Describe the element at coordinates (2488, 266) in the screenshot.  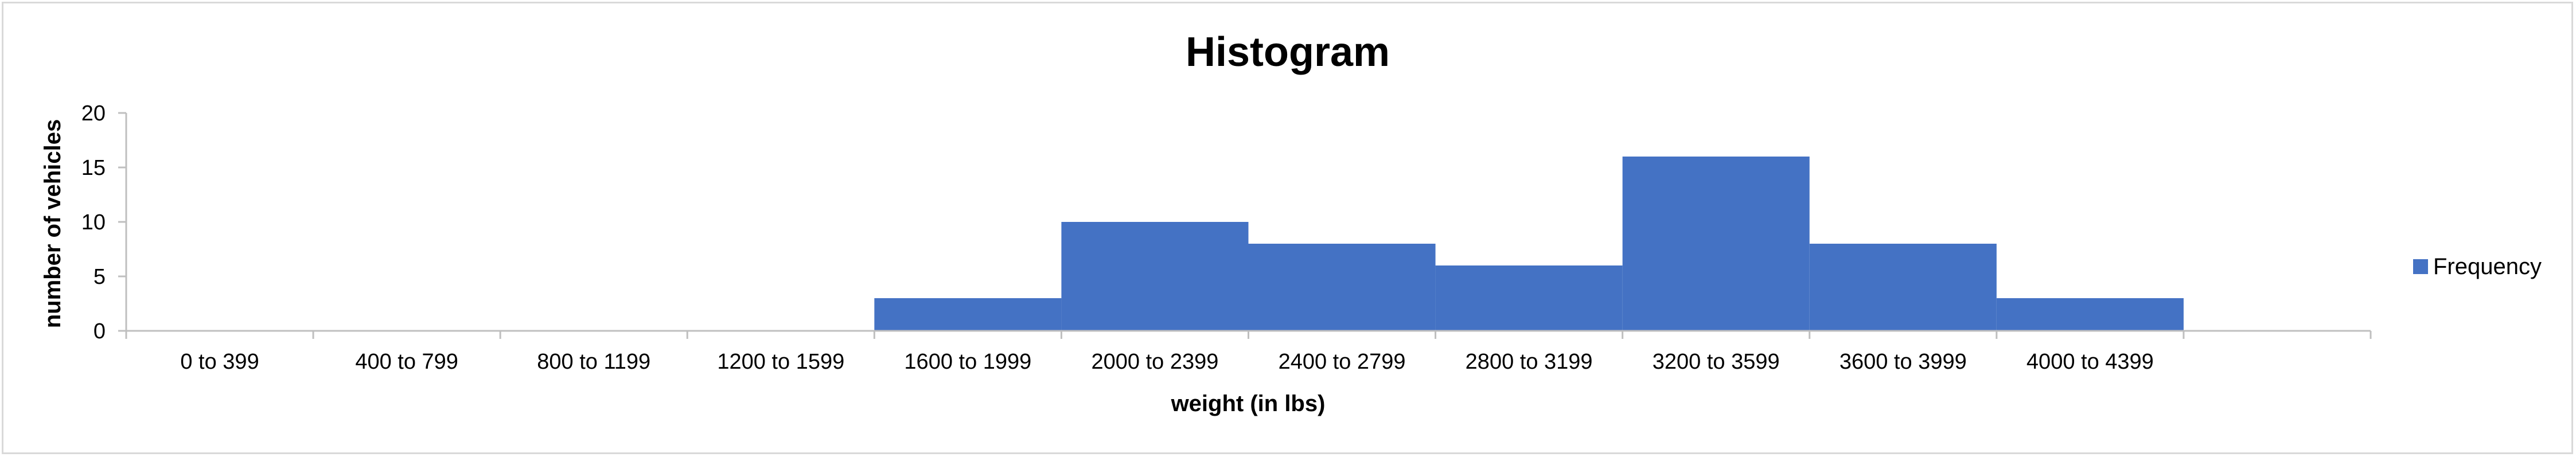
I see `legend-label: Frequency` at that location.